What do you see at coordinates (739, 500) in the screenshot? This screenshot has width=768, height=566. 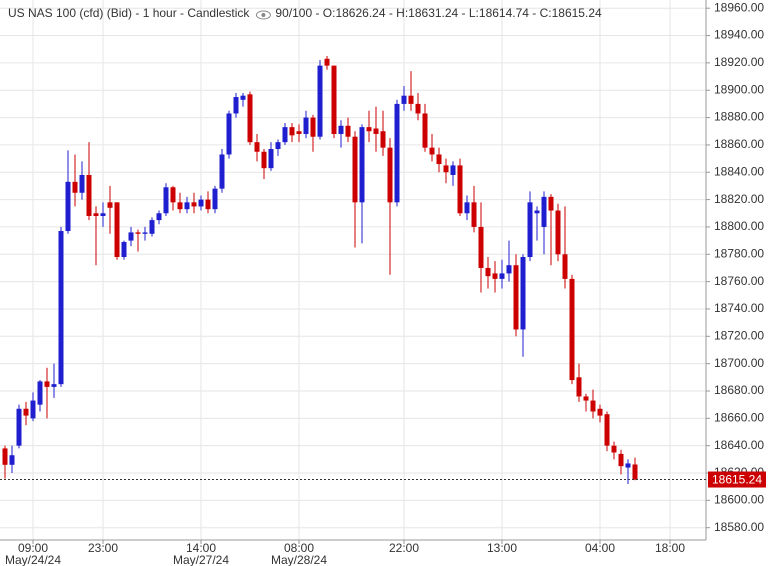 I see `y-tick-label: 18600.00` at bounding box center [739, 500].